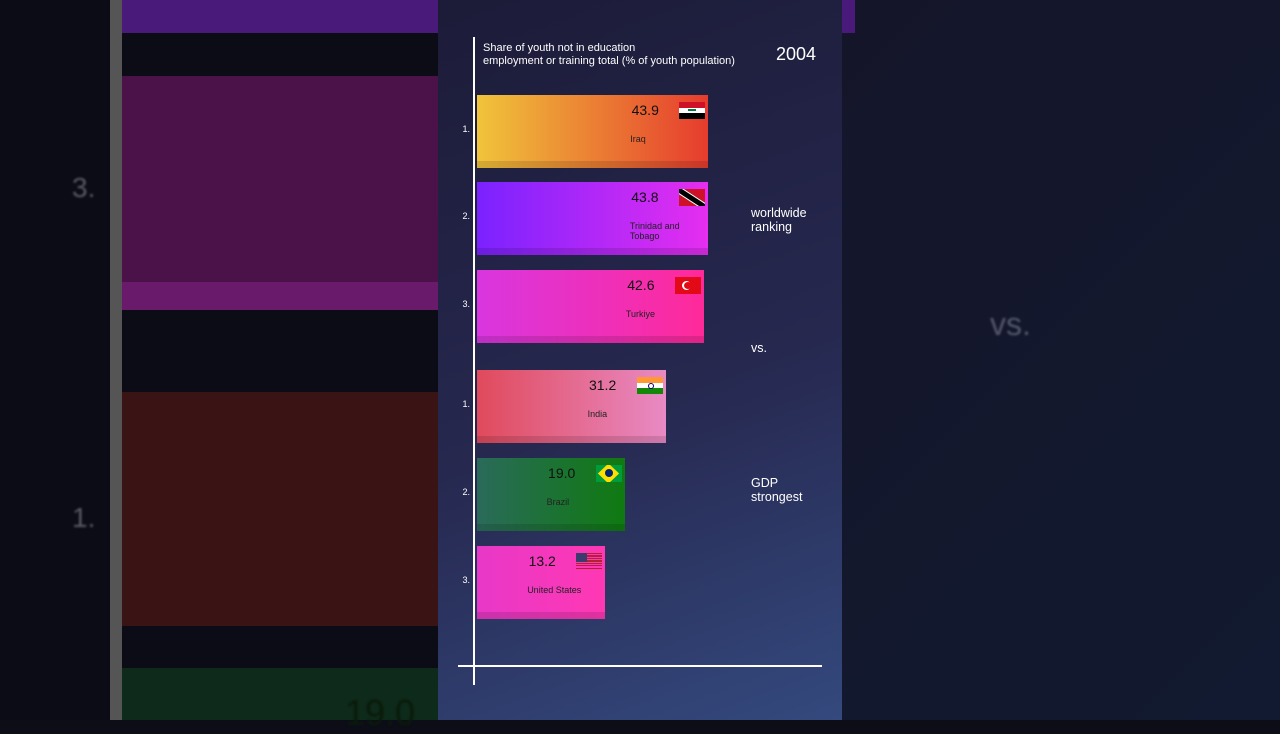 The height and width of the screenshot is (734, 1280). I want to click on y-axis, so click(474, 361).